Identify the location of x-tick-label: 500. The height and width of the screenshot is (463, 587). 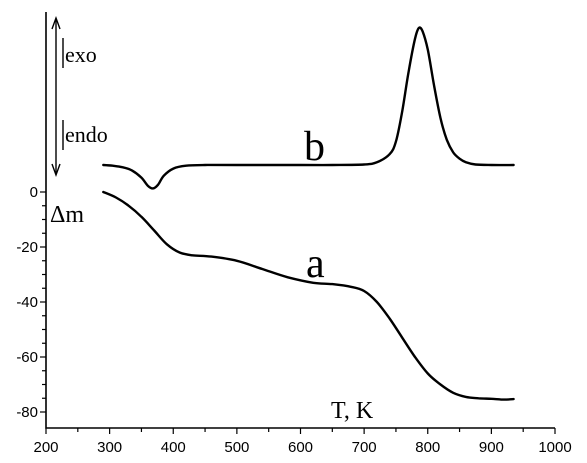
(236, 447).